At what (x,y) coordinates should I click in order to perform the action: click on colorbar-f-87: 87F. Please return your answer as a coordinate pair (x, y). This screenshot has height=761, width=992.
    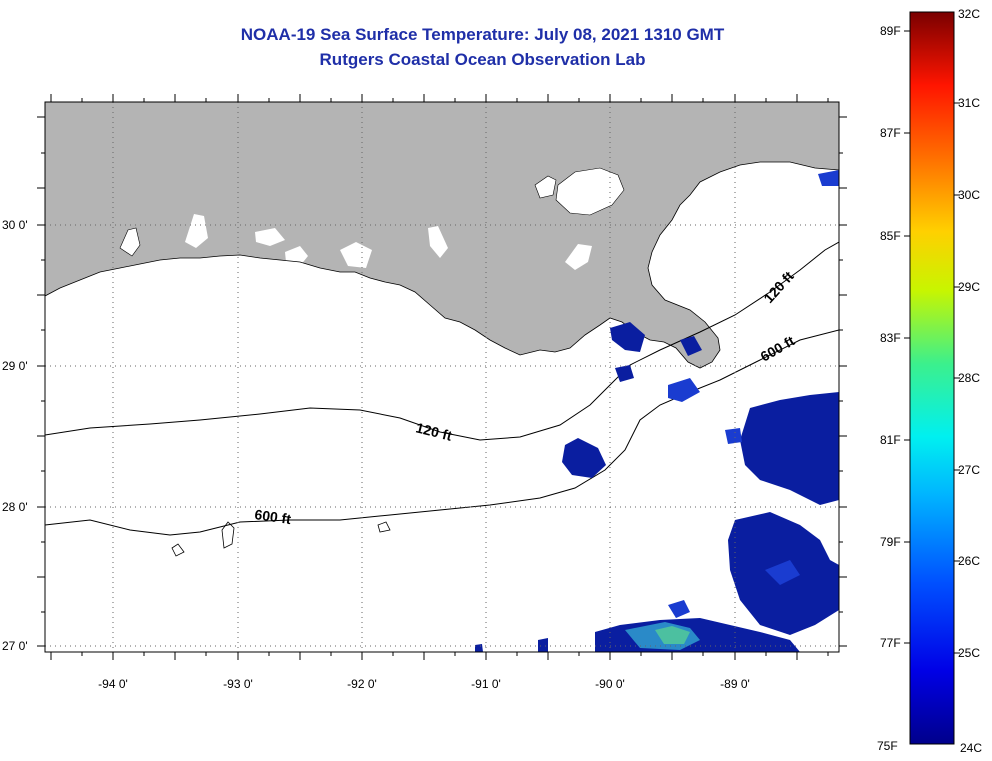
    Looking at the image, I should click on (890, 133).